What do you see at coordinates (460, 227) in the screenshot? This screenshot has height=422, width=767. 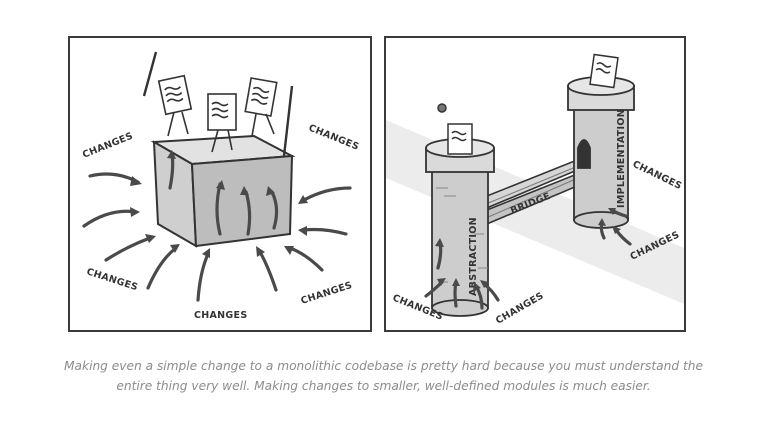 I see `abstraction-tower` at bounding box center [460, 227].